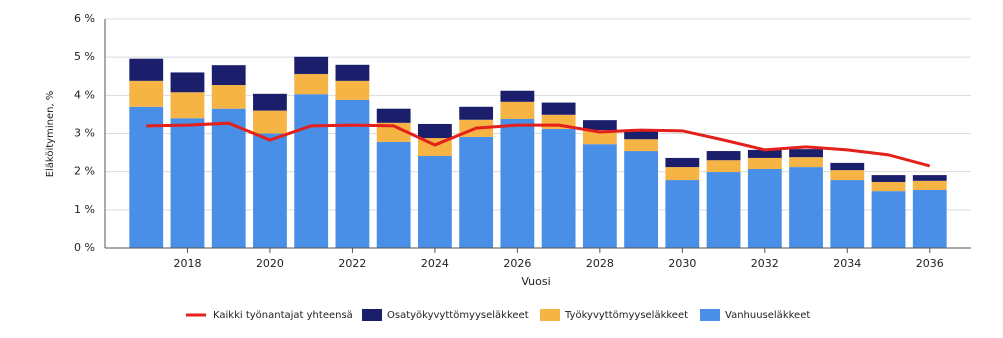  What do you see at coordinates (84, 56) in the screenshot?
I see `y-tick-label: 5 %` at bounding box center [84, 56].